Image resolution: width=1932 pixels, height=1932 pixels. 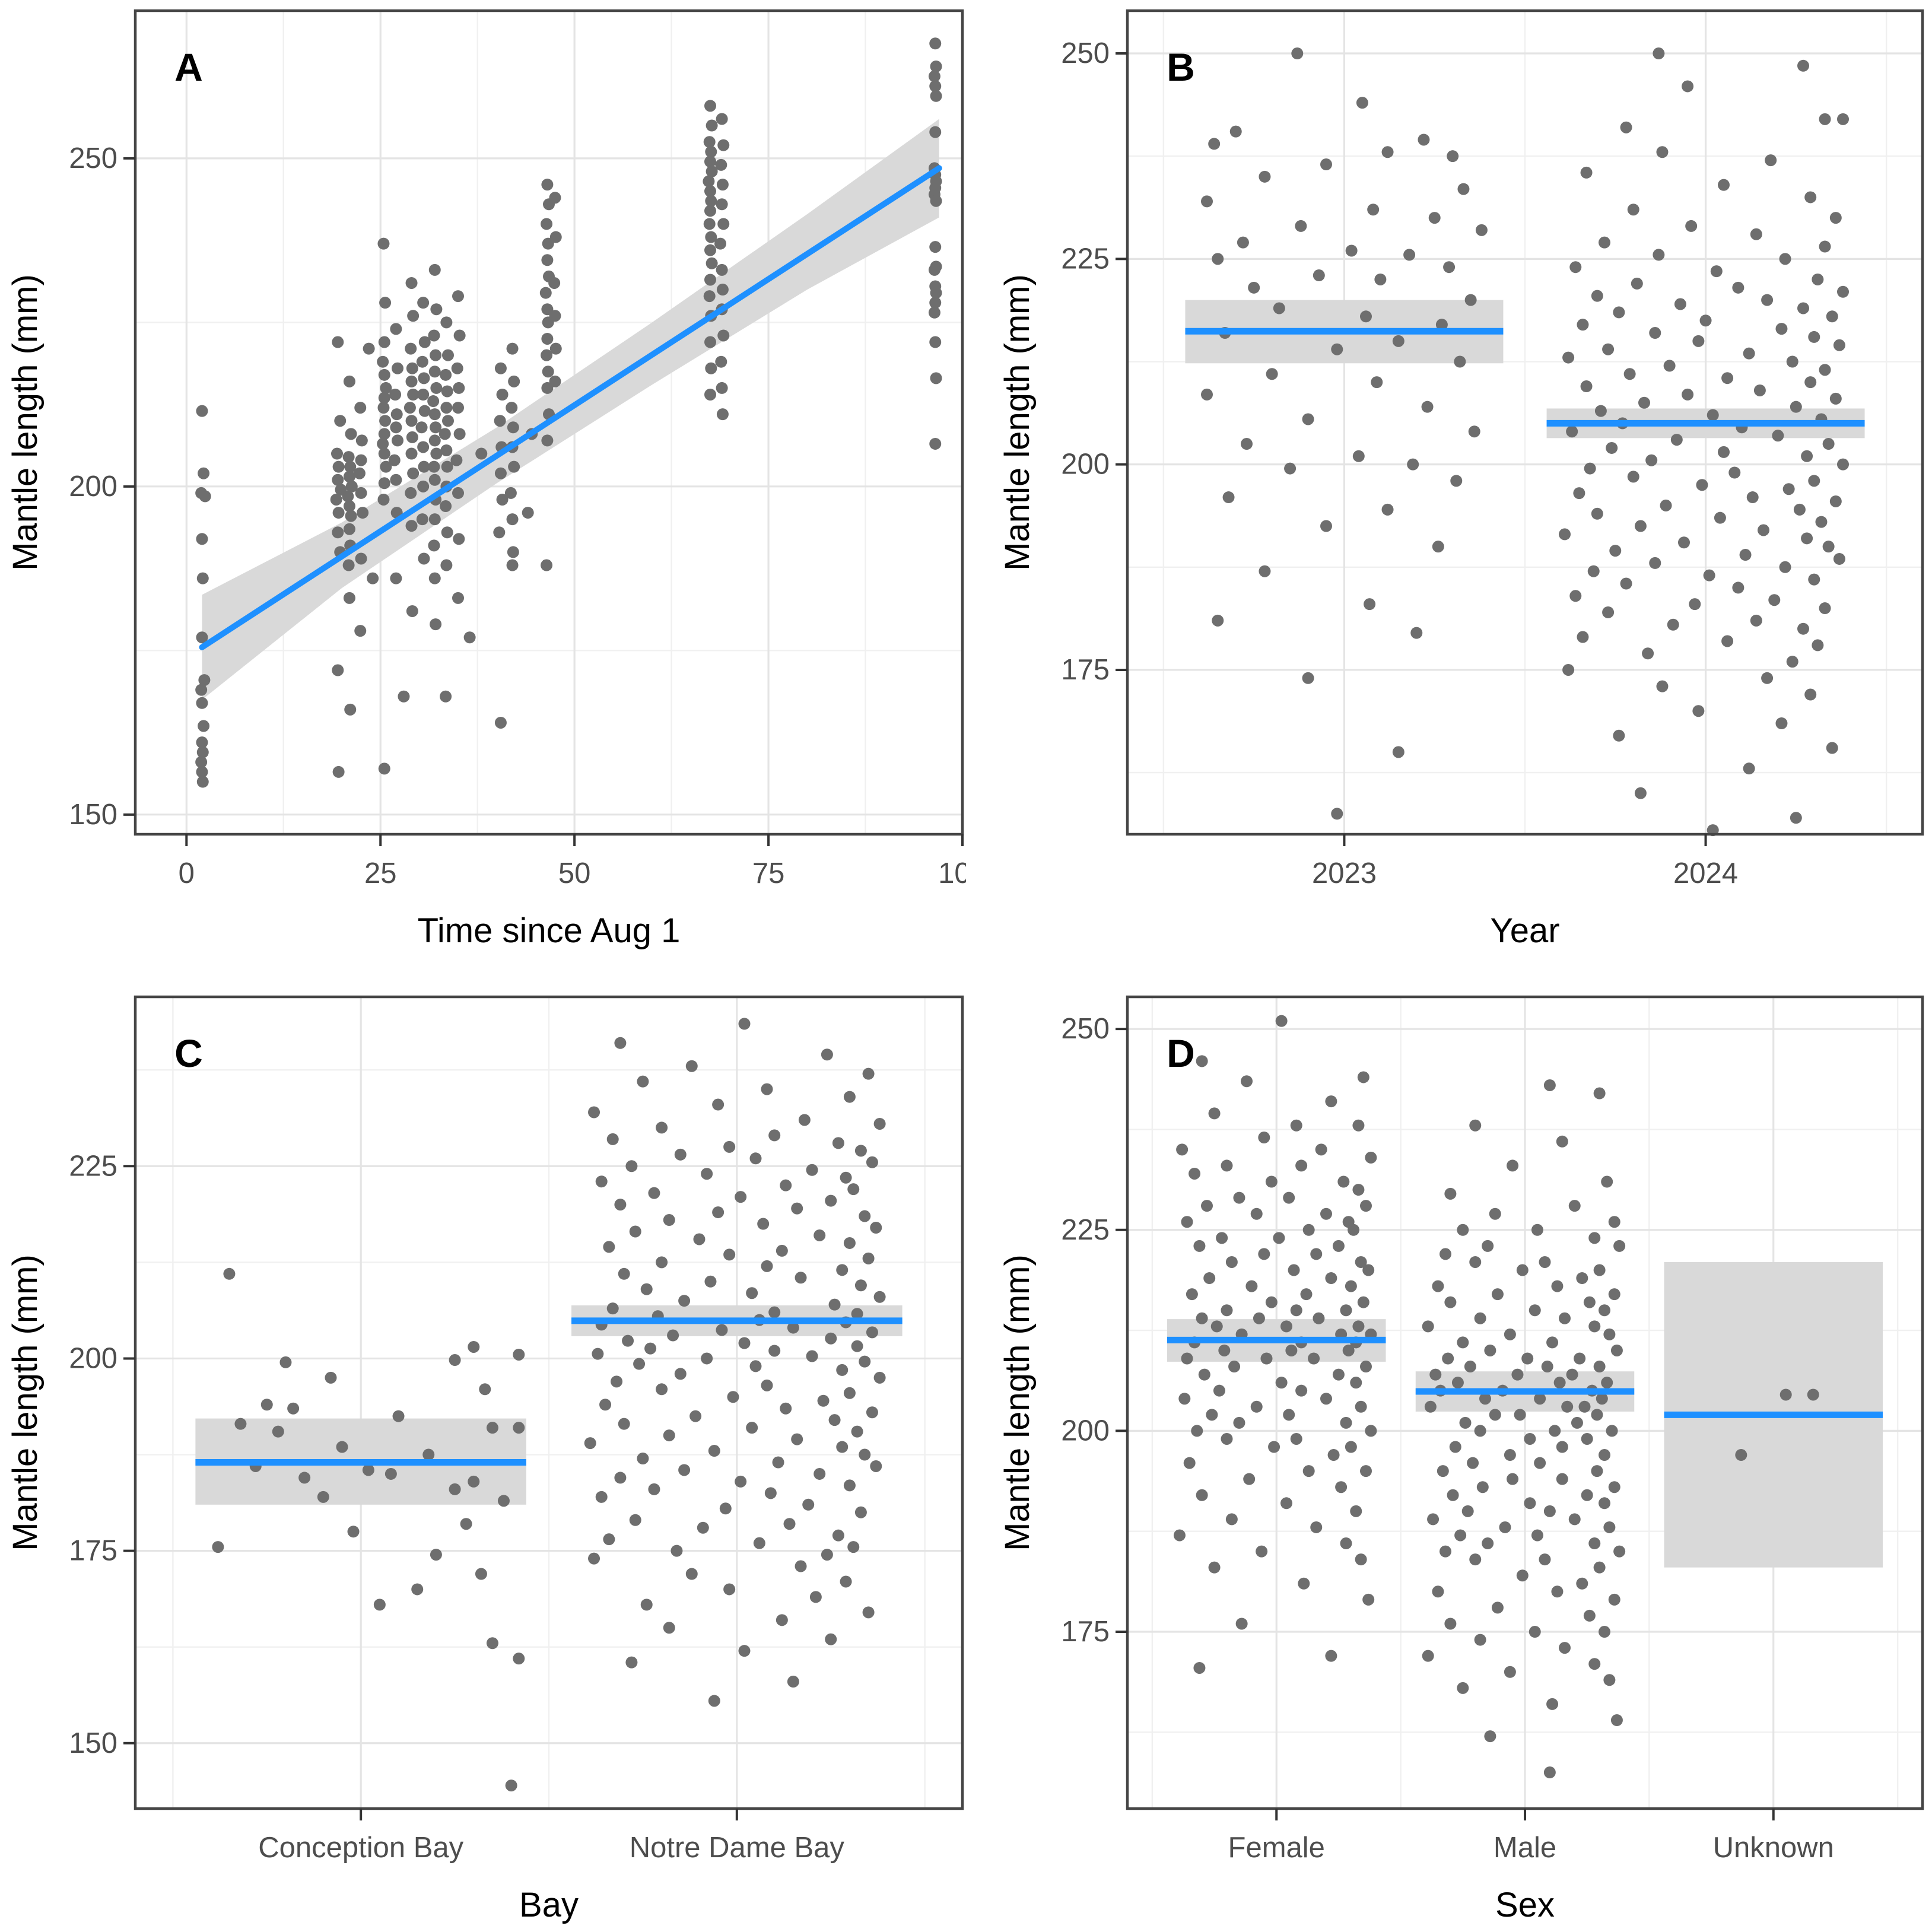 I want to click on x-tick-label: 2023, so click(x=1344, y=873).